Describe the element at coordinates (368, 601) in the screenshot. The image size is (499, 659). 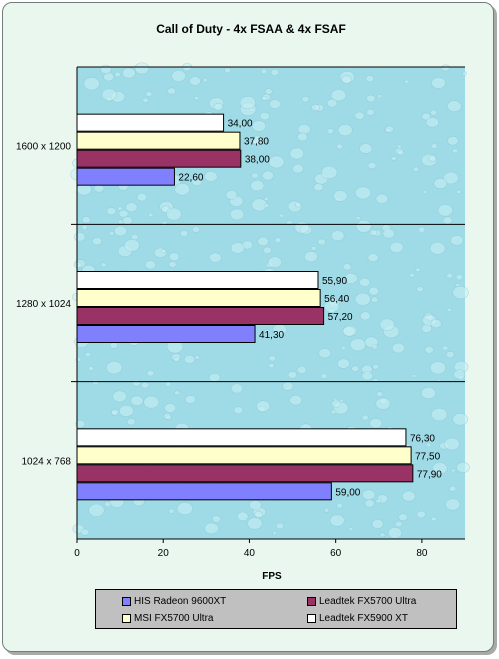
I see `legend-label: Leadtek FX5700 Ultra` at that location.